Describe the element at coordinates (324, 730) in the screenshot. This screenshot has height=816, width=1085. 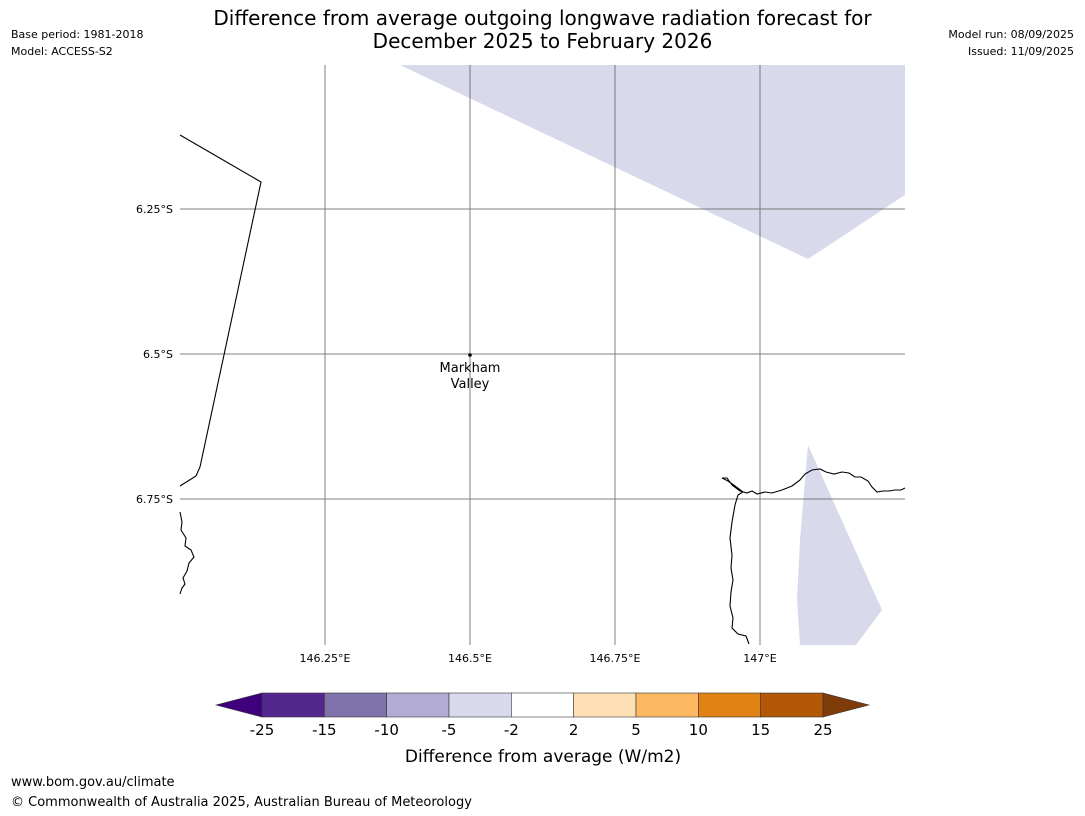
I see `colorbar-tick-label: -15` at that location.